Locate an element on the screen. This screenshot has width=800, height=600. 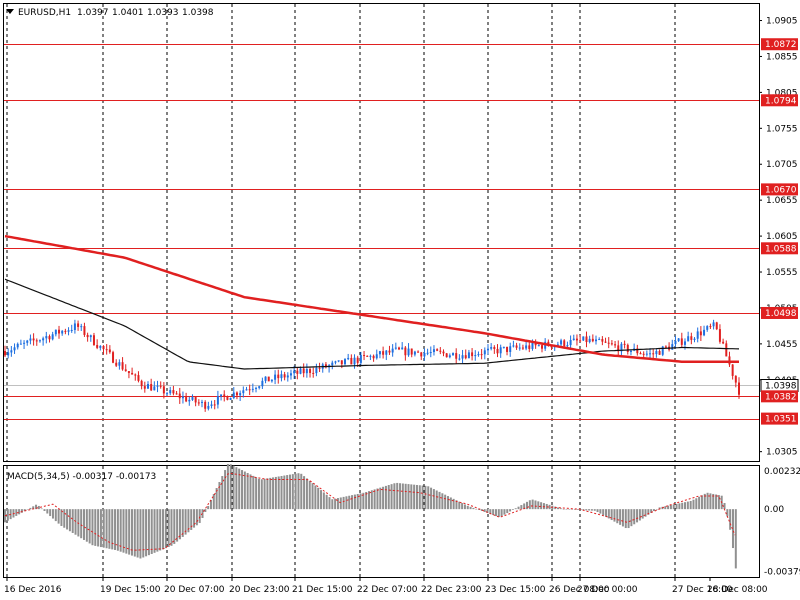
time-tick-label: 22 Dec 23:00 is located at coordinates (451, 590).